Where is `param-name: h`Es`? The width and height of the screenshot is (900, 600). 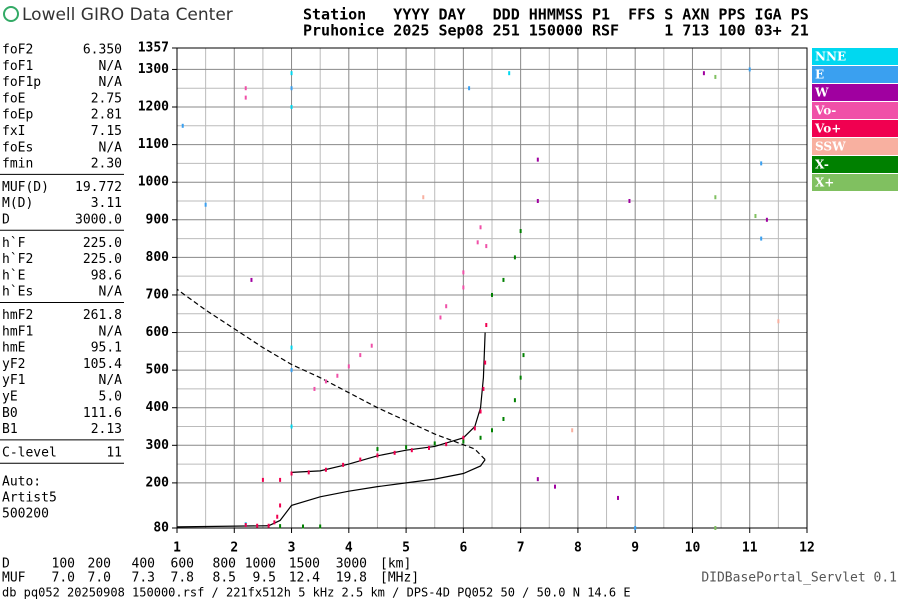
param-name: h`Es is located at coordinates (17, 292).